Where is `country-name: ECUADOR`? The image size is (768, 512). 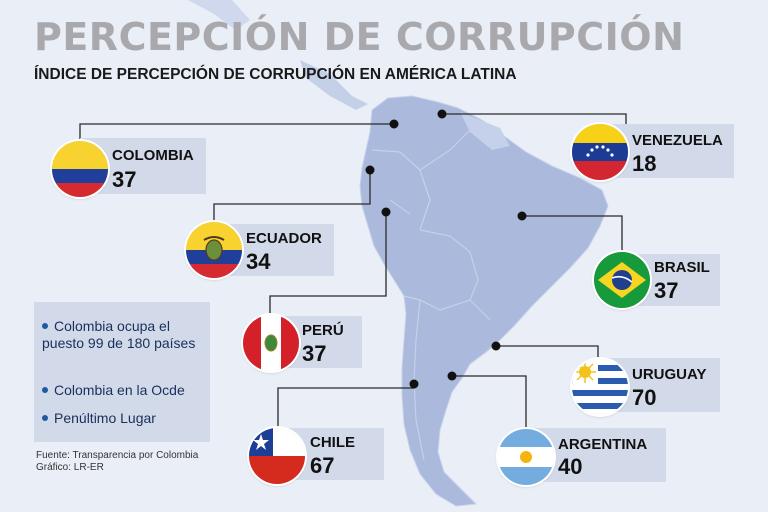
country-name: ECUADOR is located at coordinates (284, 238).